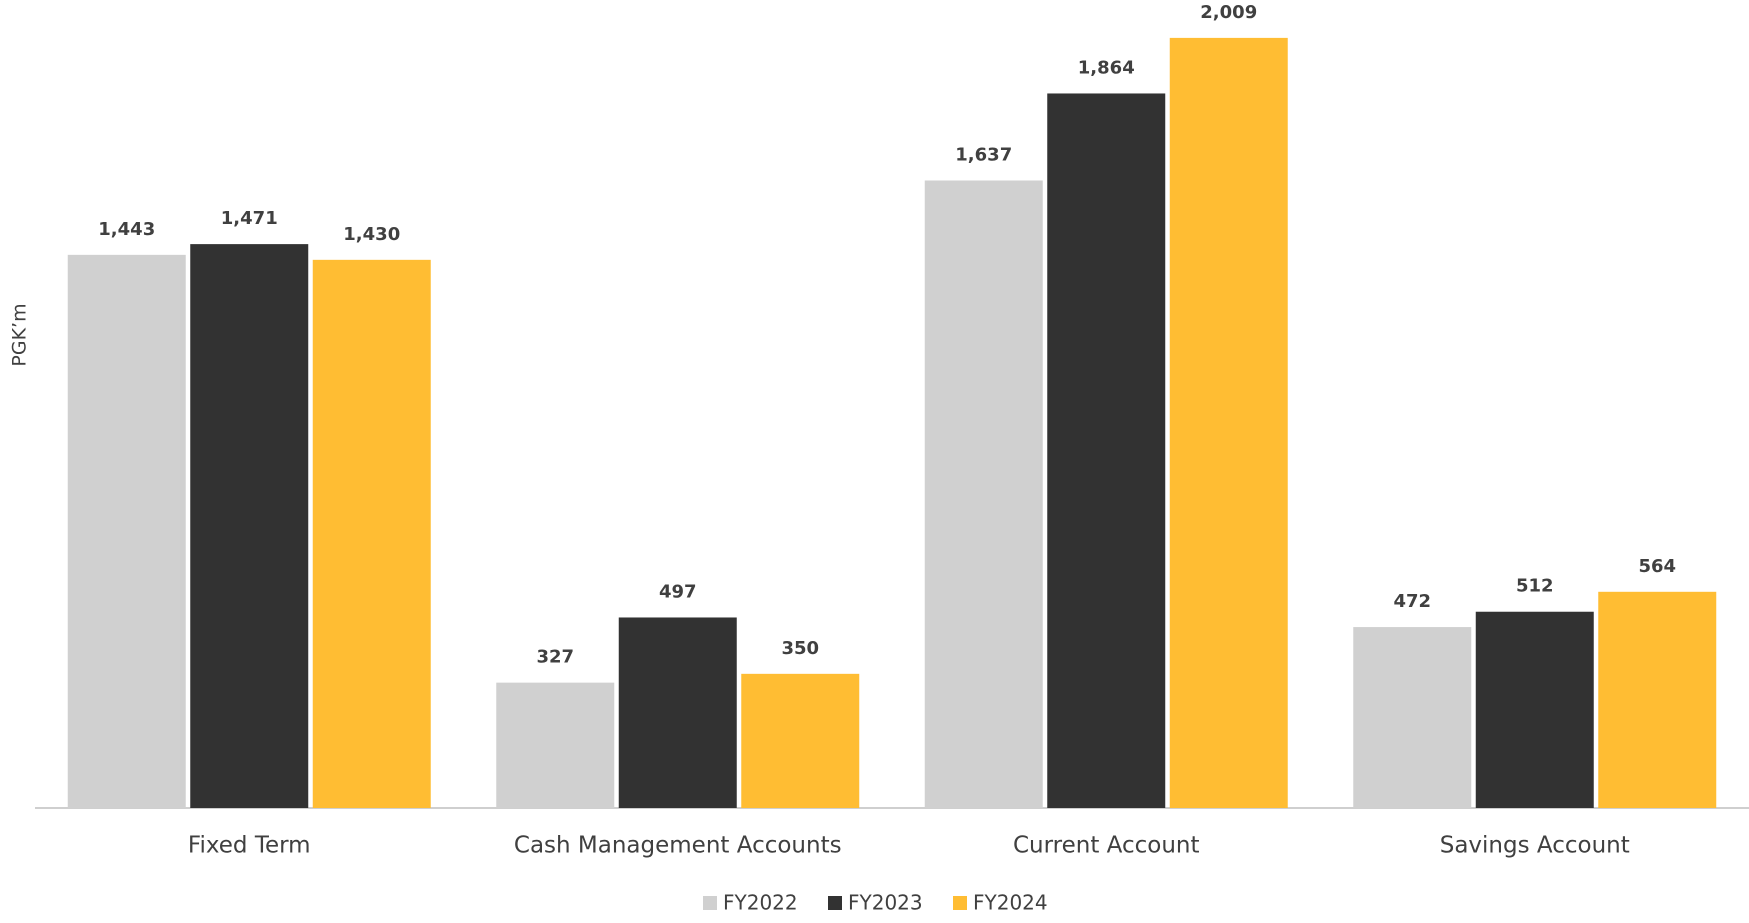 Image resolution: width=1749 pixels, height=923 pixels. Describe the element at coordinates (885, 903) in the screenshot. I see `legend-label: FY2023` at that location.